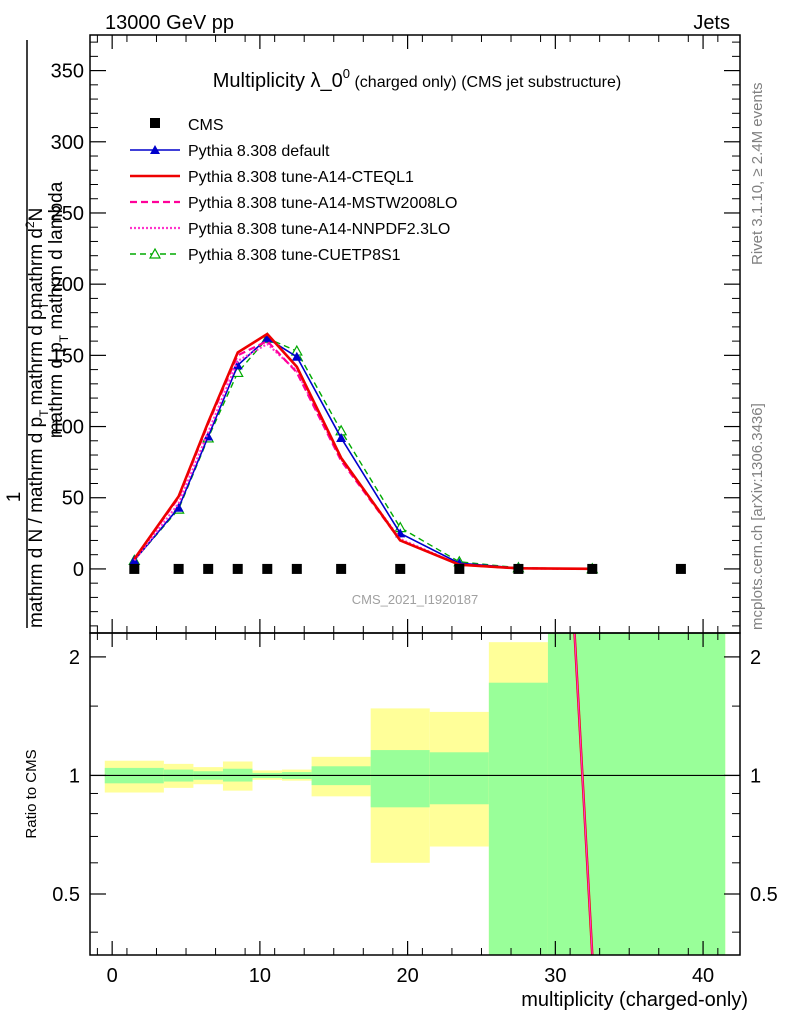  What do you see at coordinates (67, 356) in the screenshot?
I see `y-tick-label: 150` at bounding box center [67, 356].